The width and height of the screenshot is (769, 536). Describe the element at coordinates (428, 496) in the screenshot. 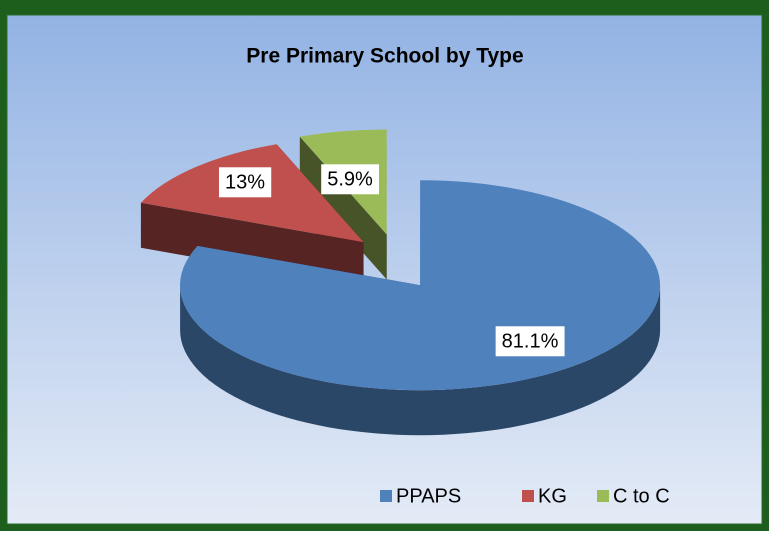

I see `legend-label: PPAPS` at that location.